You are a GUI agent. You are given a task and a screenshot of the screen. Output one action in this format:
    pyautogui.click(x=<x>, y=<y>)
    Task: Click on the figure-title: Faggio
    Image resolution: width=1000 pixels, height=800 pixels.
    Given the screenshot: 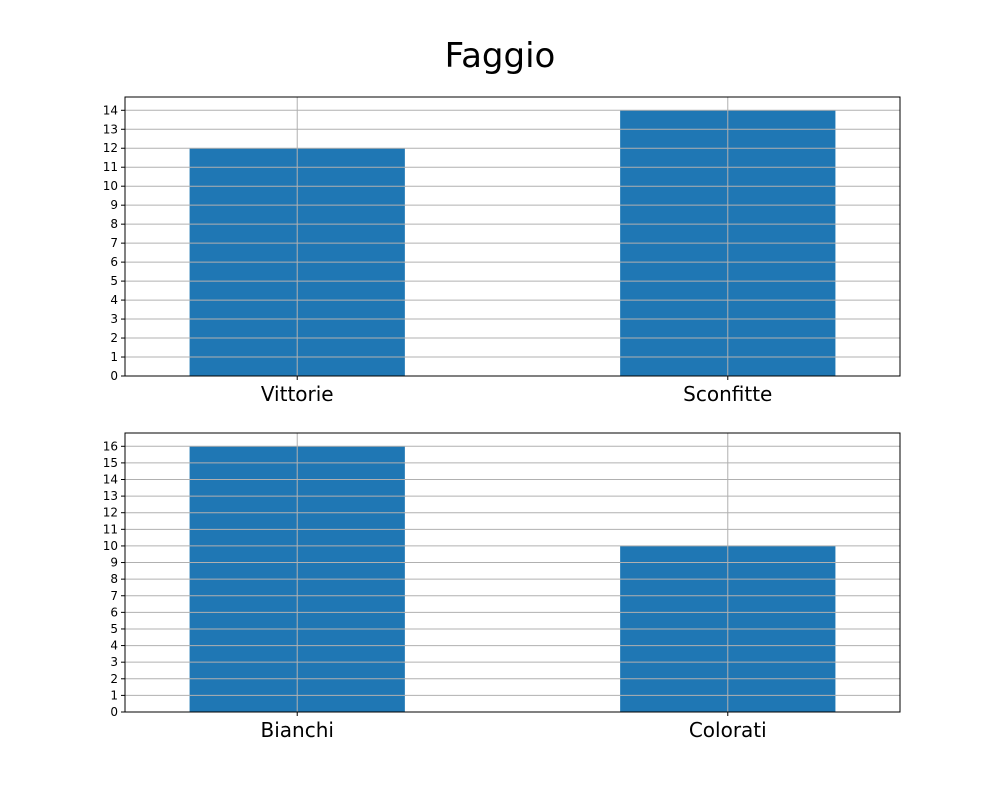 What is the action you would take?
    pyautogui.click(x=500, y=56)
    